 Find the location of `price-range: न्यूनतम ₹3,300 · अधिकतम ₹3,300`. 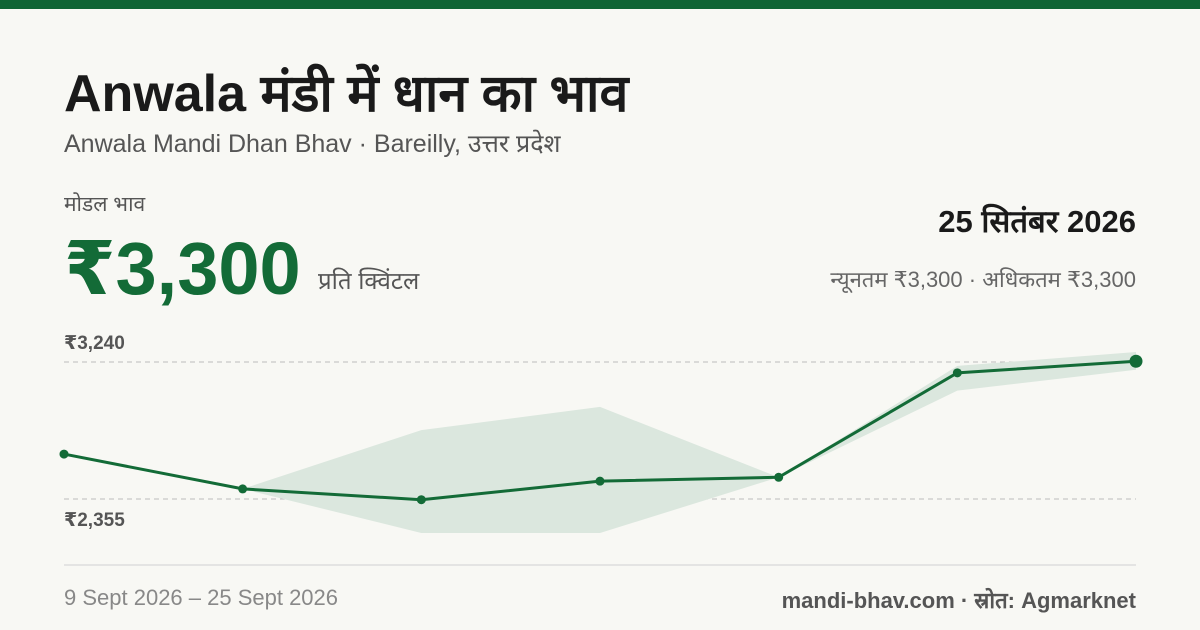

price-range: न्यूनतम ₹3,300 · अधिकतम ₹3,300 is located at coordinates (983, 279).